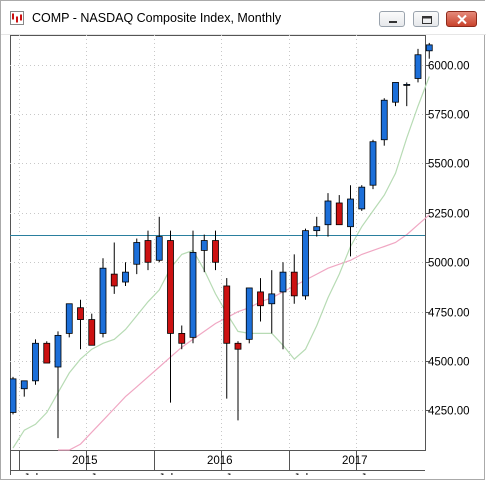 The height and width of the screenshot is (482, 487). What do you see at coordinates (157, 18) in the screenshot?
I see `window-title: COMP - NASDAQ Composite Index, Monthly` at bounding box center [157, 18].